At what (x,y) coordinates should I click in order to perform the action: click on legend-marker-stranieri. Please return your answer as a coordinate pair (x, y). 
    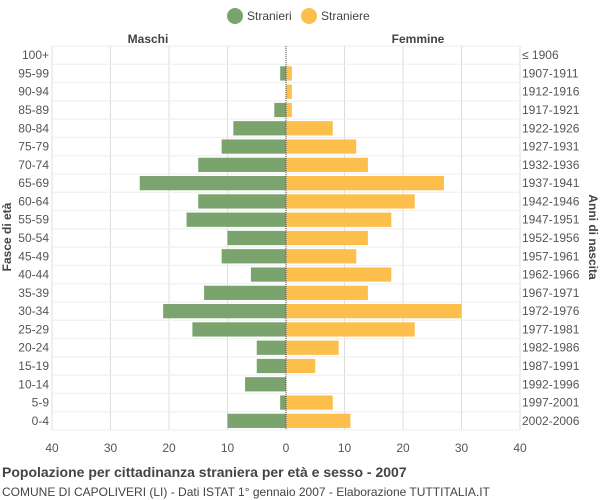
    Looking at the image, I should click on (235, 16).